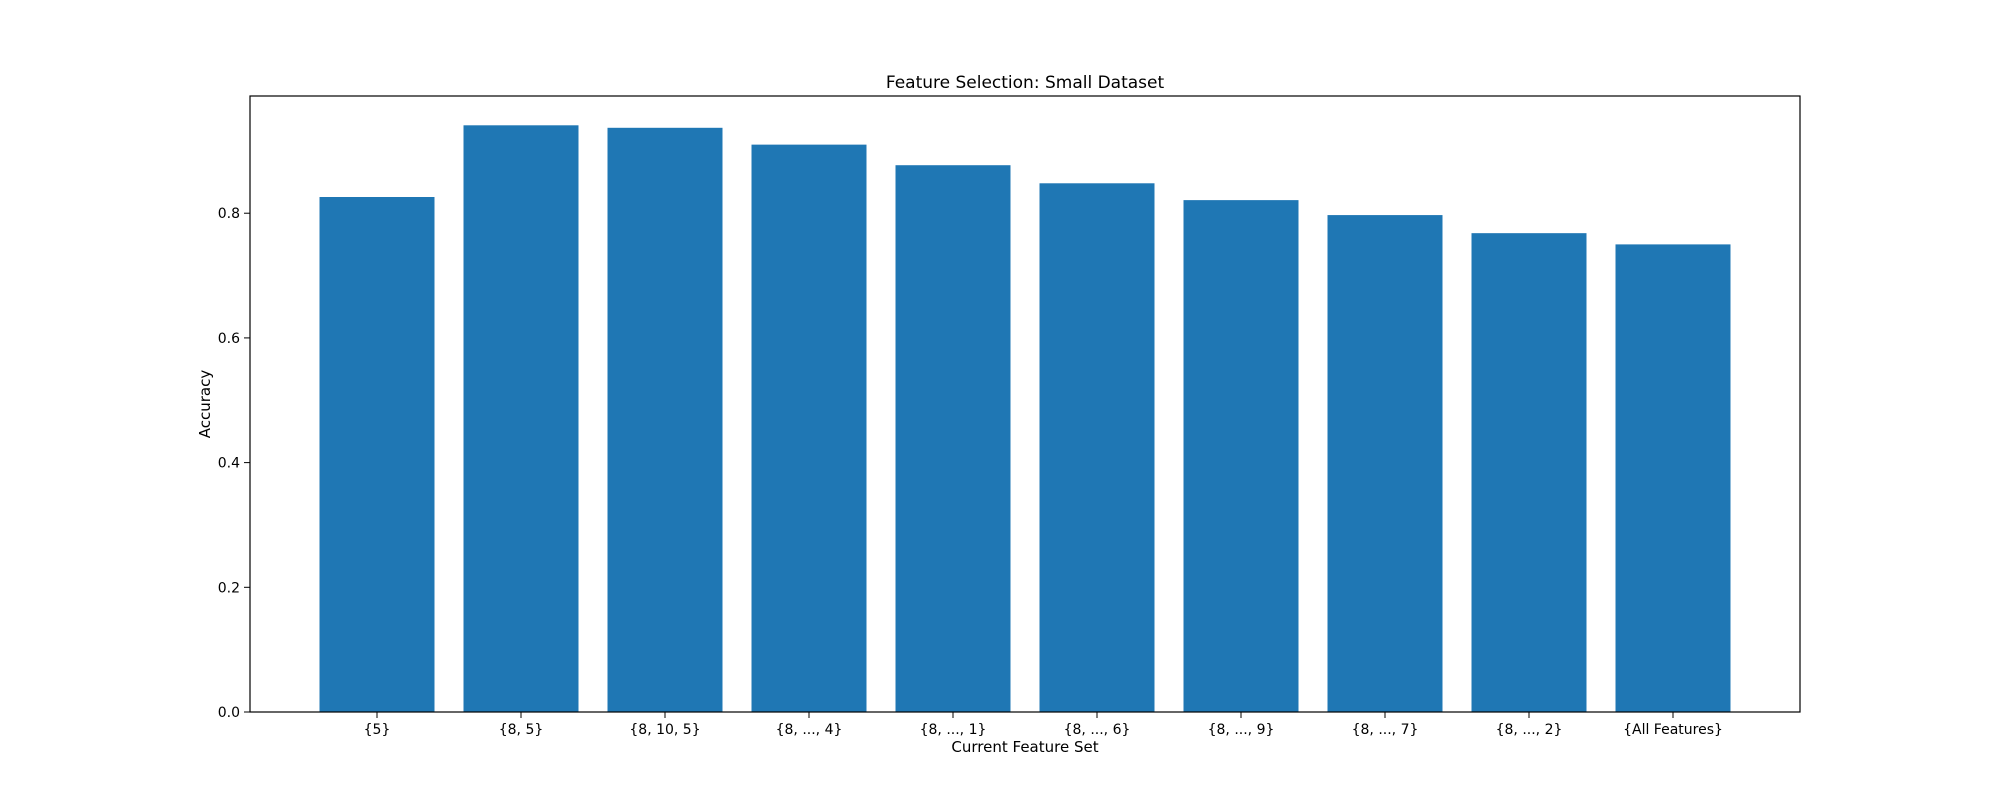 The image size is (2000, 800). Describe the element at coordinates (809, 730) in the screenshot. I see `x-tick-label-3: {8, ..., 4}` at that location.